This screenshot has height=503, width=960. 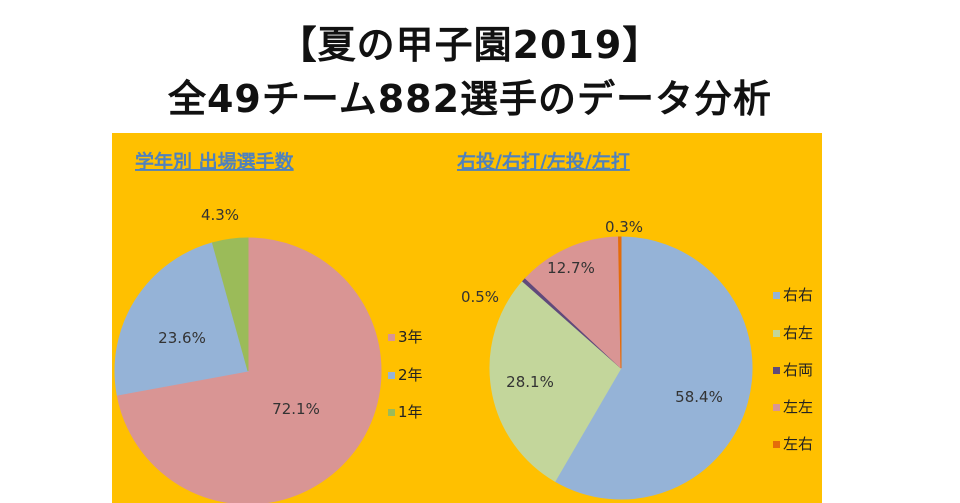 I want to click on legend-label: 右右, so click(x=798, y=295).